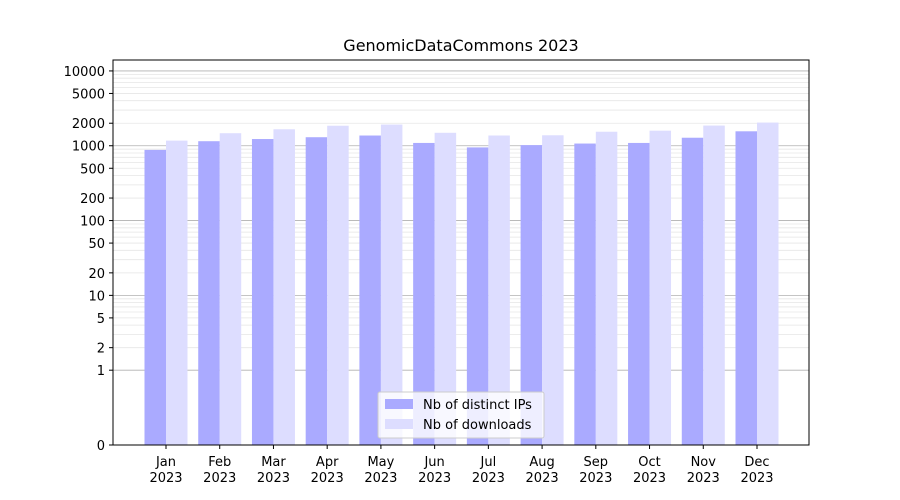 The height and width of the screenshot is (500, 900). What do you see at coordinates (380, 470) in the screenshot?
I see `x-tick-label: May 2023` at bounding box center [380, 470].